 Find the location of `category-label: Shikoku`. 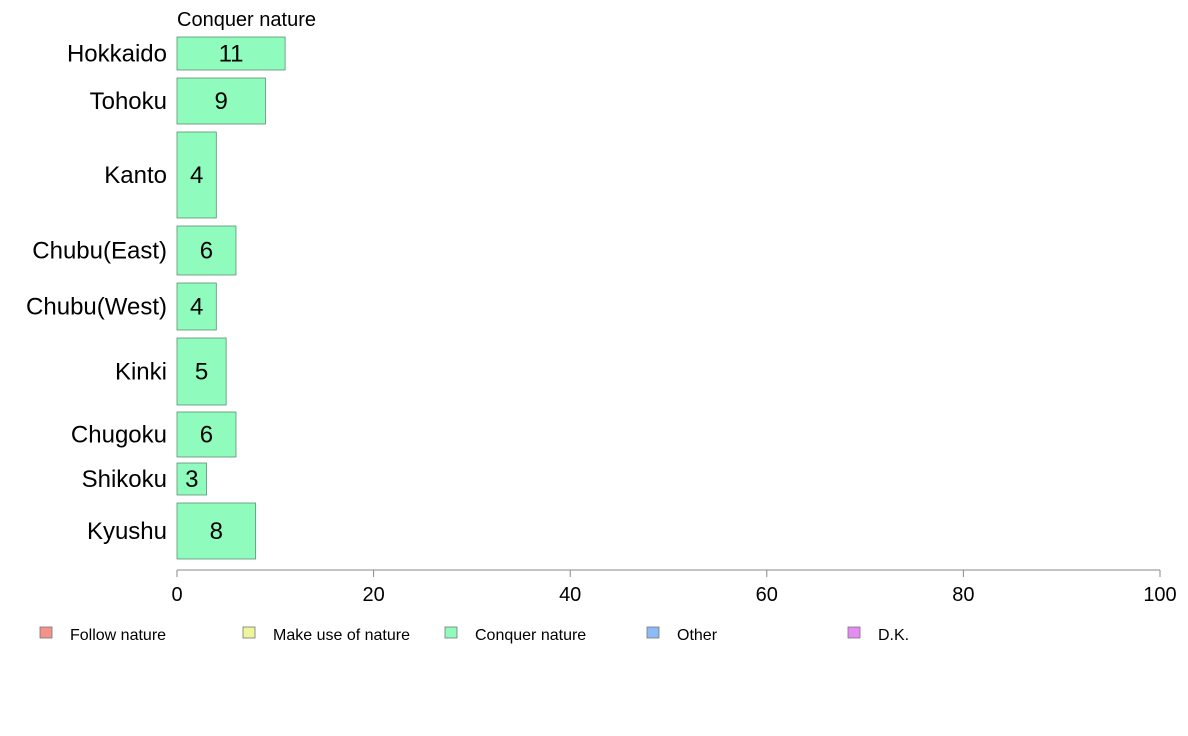

category-label: Shikoku is located at coordinates (124, 479).